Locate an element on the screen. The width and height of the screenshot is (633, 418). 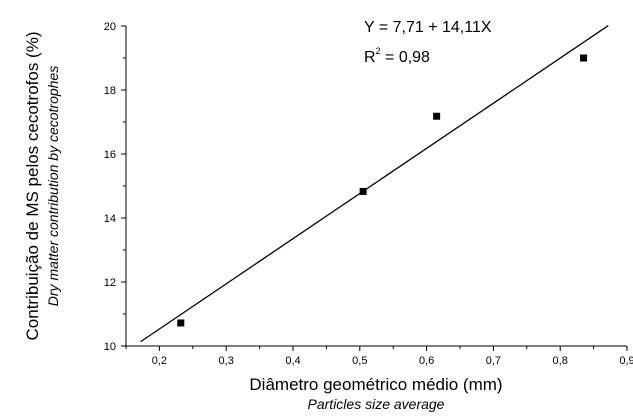
regression-equation: Y = 7,71 + 14,11X is located at coordinates (428, 27).